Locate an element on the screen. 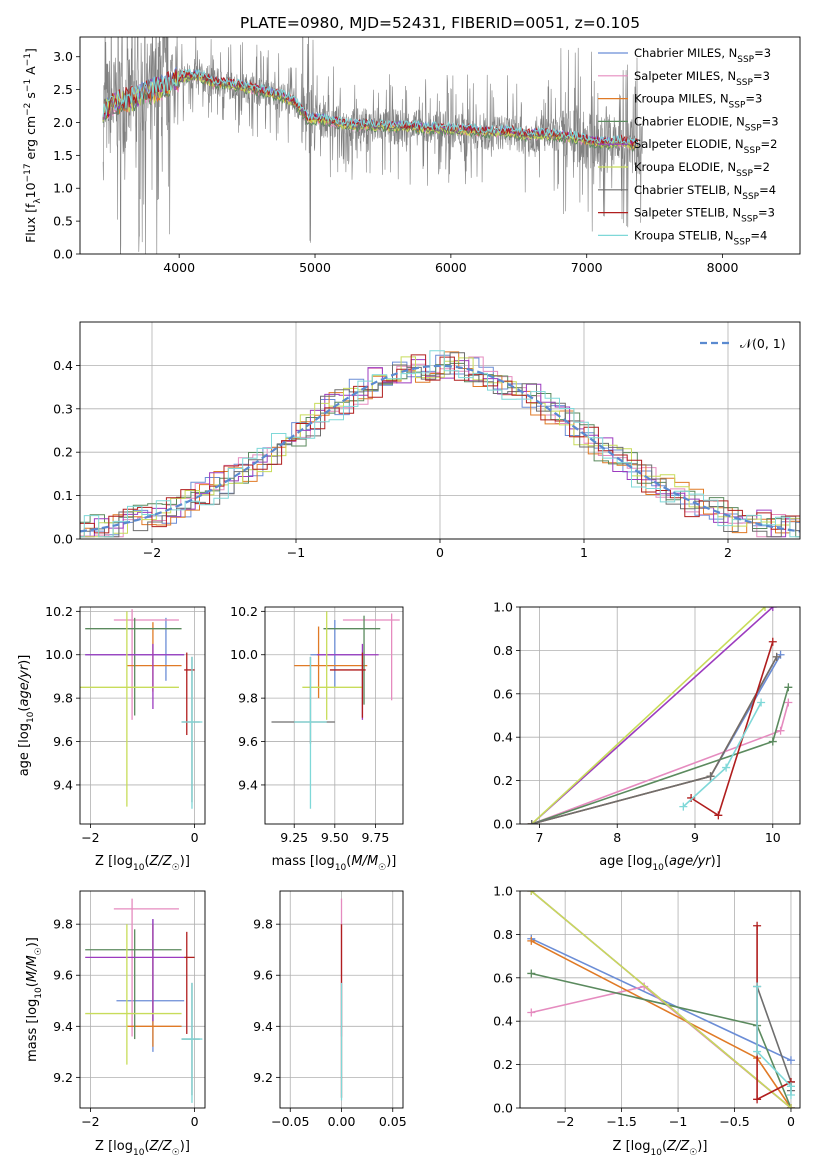  x-tick-label: 8000 is located at coordinates (723, 267).